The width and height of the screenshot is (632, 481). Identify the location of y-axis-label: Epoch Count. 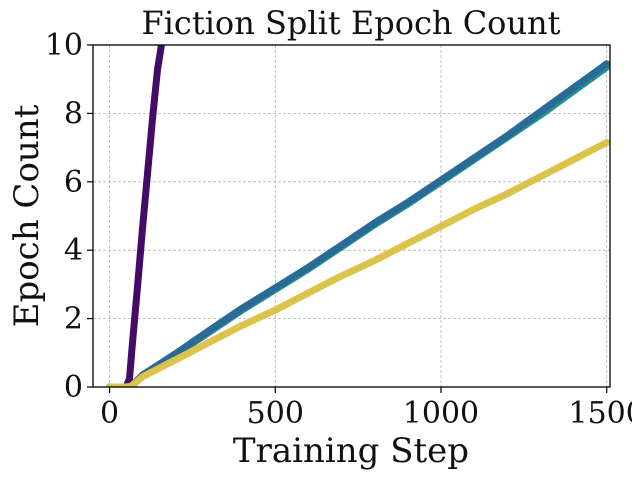
(27, 215).